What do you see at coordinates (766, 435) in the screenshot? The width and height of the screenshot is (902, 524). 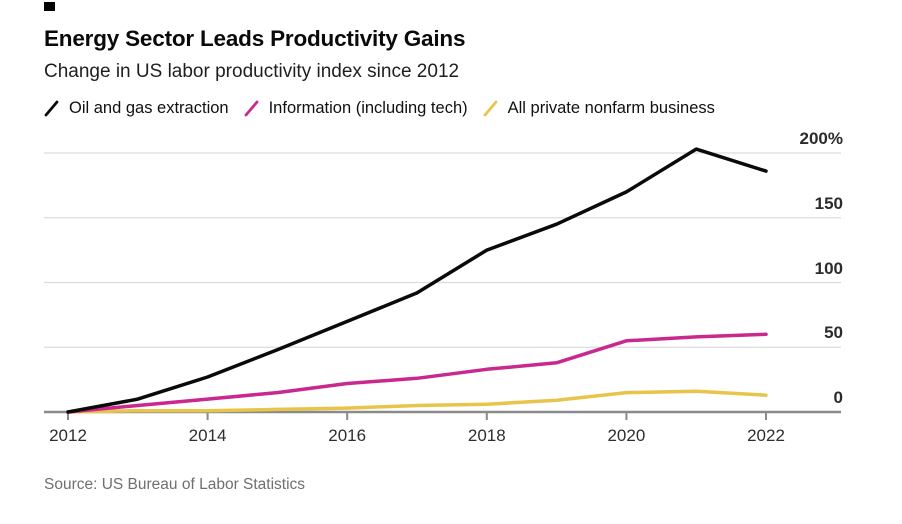 I see `x-axis-label-2022: 2022` at bounding box center [766, 435].